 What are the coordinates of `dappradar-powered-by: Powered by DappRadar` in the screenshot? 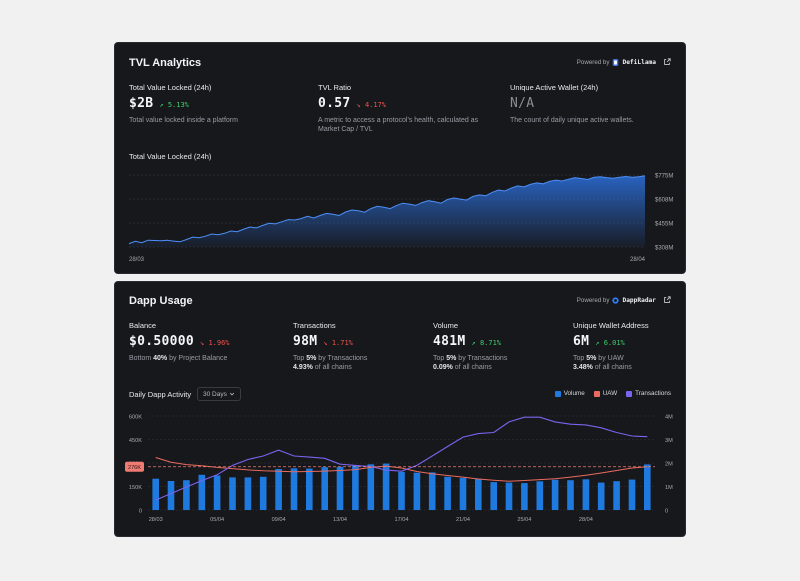 It's located at (624, 300).